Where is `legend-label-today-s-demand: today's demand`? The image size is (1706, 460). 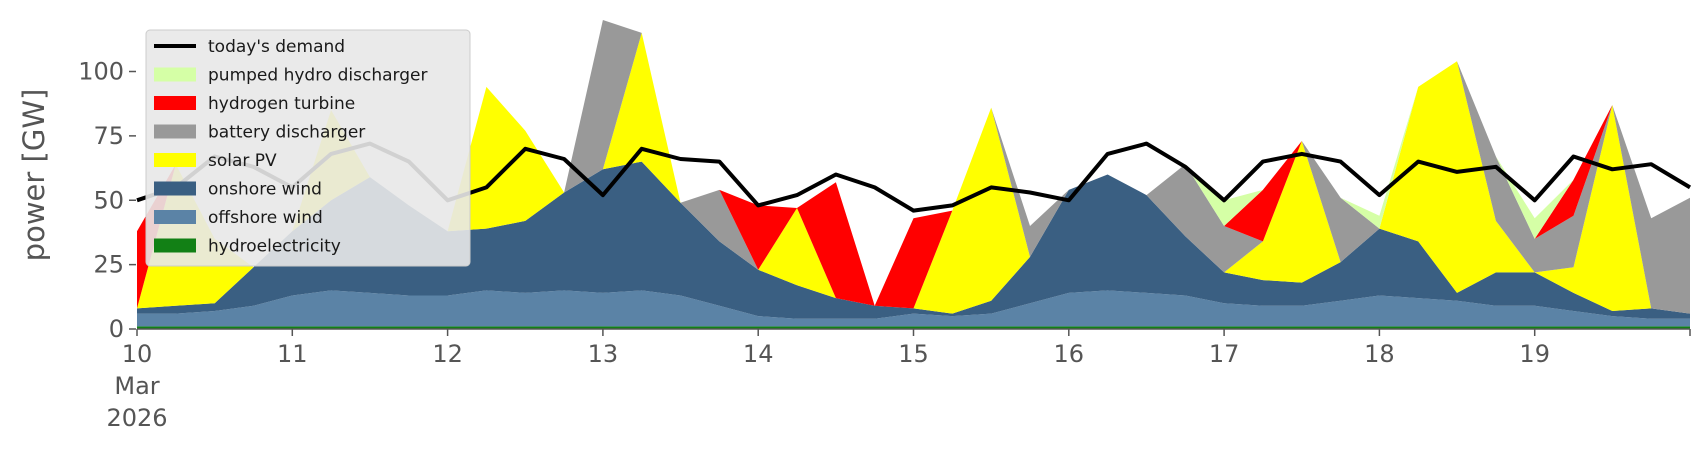
legend-label-today-s-demand: today's demand is located at coordinates (276, 47).